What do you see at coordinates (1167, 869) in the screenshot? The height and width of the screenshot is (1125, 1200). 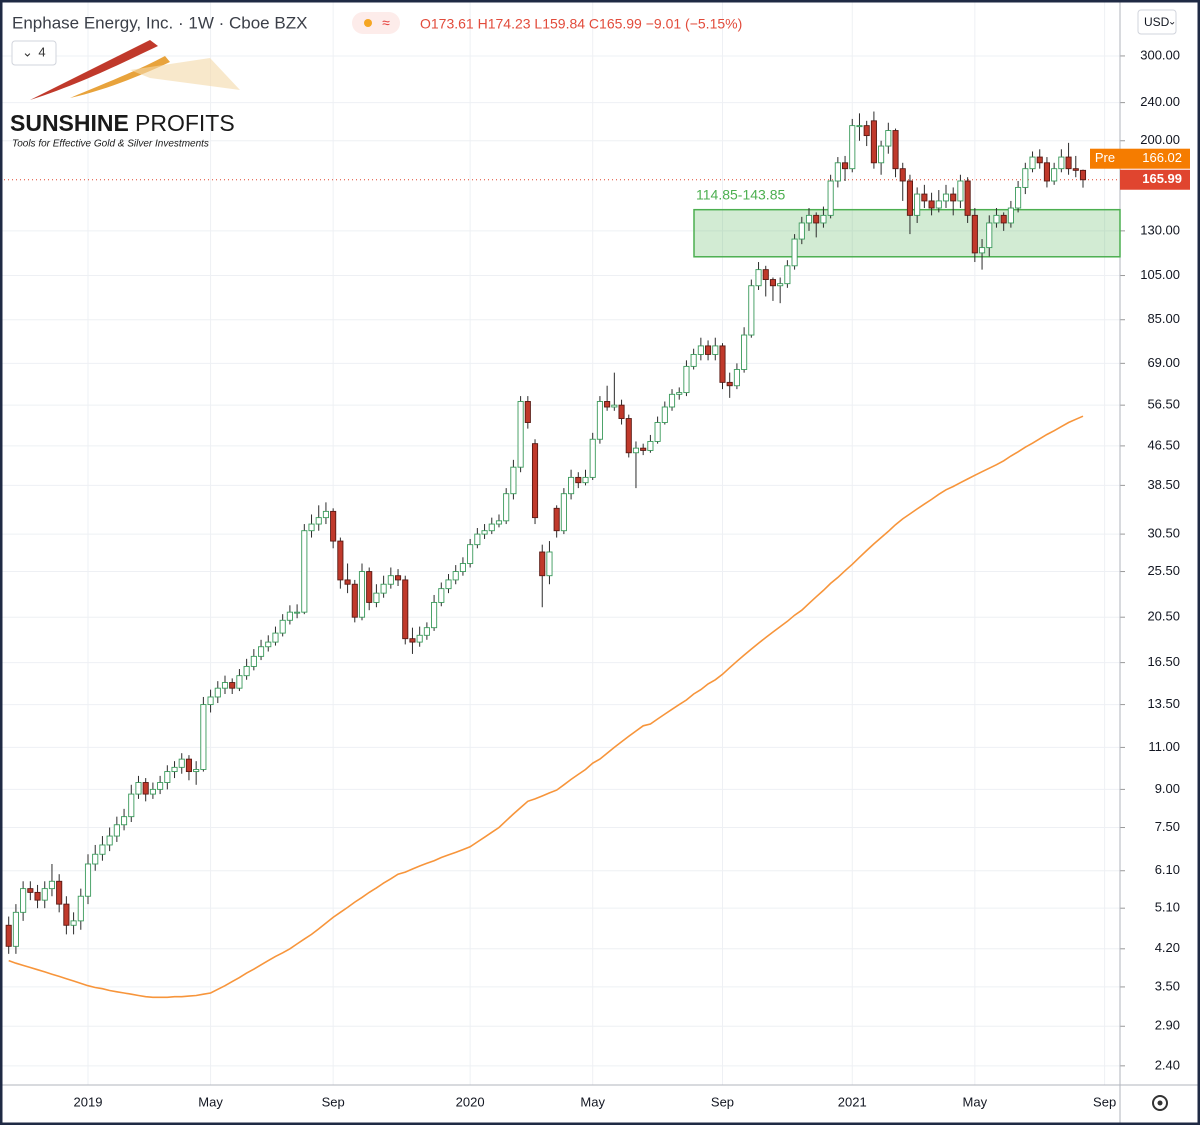 I see `y-tick-label: 6.10` at bounding box center [1167, 869].